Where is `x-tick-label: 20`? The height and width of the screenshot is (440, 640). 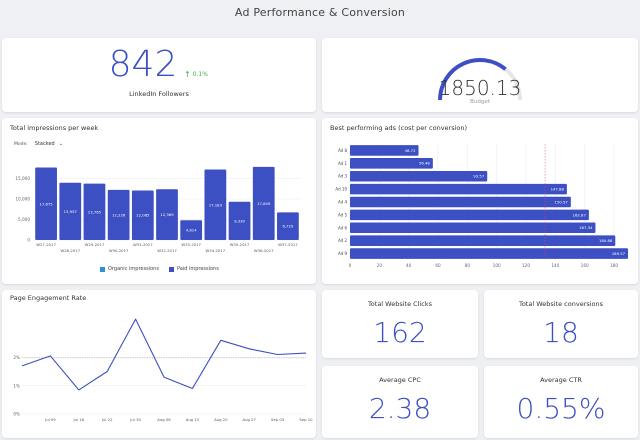
x-tick-label: 20 is located at coordinates (380, 265).